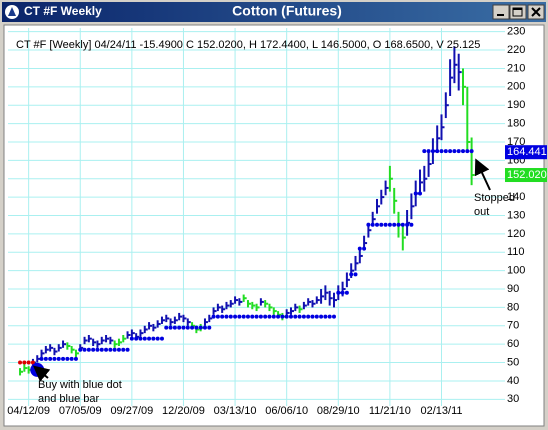 This screenshot has width=548, height=430. What do you see at coordinates (80, 385) in the screenshot?
I see `annotation: Buy with blue dot` at bounding box center [80, 385].